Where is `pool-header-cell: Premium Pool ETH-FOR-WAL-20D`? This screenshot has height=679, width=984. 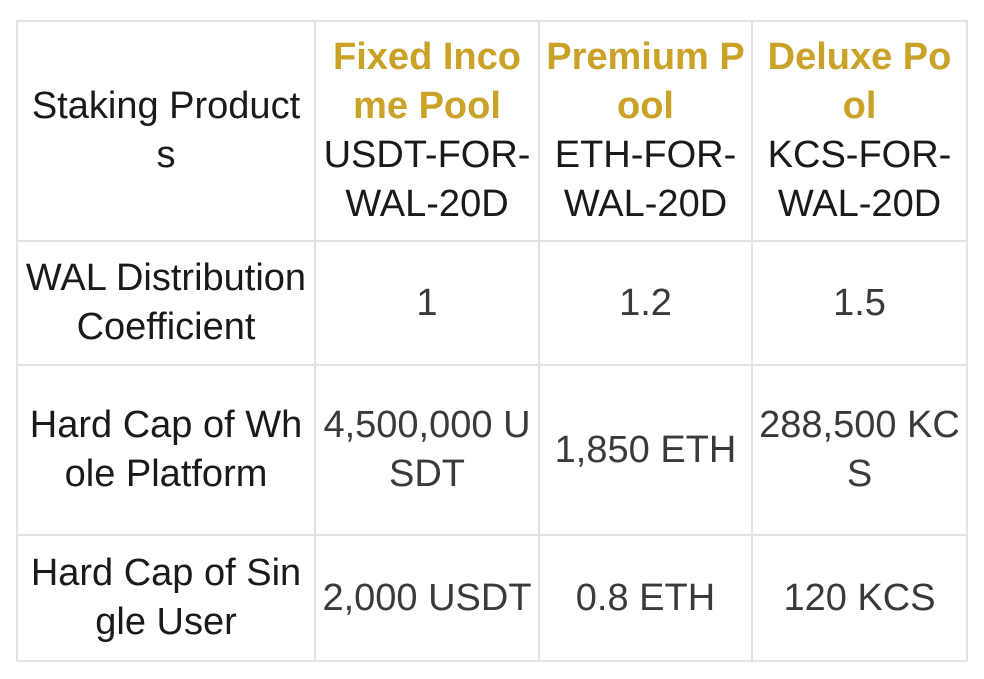 pool-header-cell: Premium Pool ETH-FOR-WAL-20D is located at coordinates (645, 131).